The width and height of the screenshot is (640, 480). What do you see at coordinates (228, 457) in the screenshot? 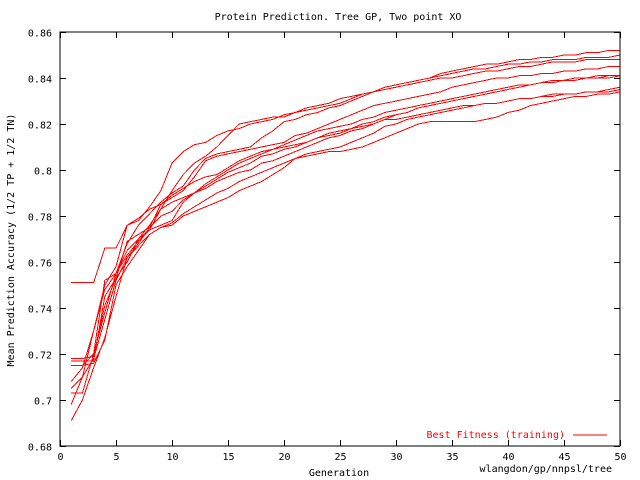
I see `x-tick-label: 15` at bounding box center [228, 457].